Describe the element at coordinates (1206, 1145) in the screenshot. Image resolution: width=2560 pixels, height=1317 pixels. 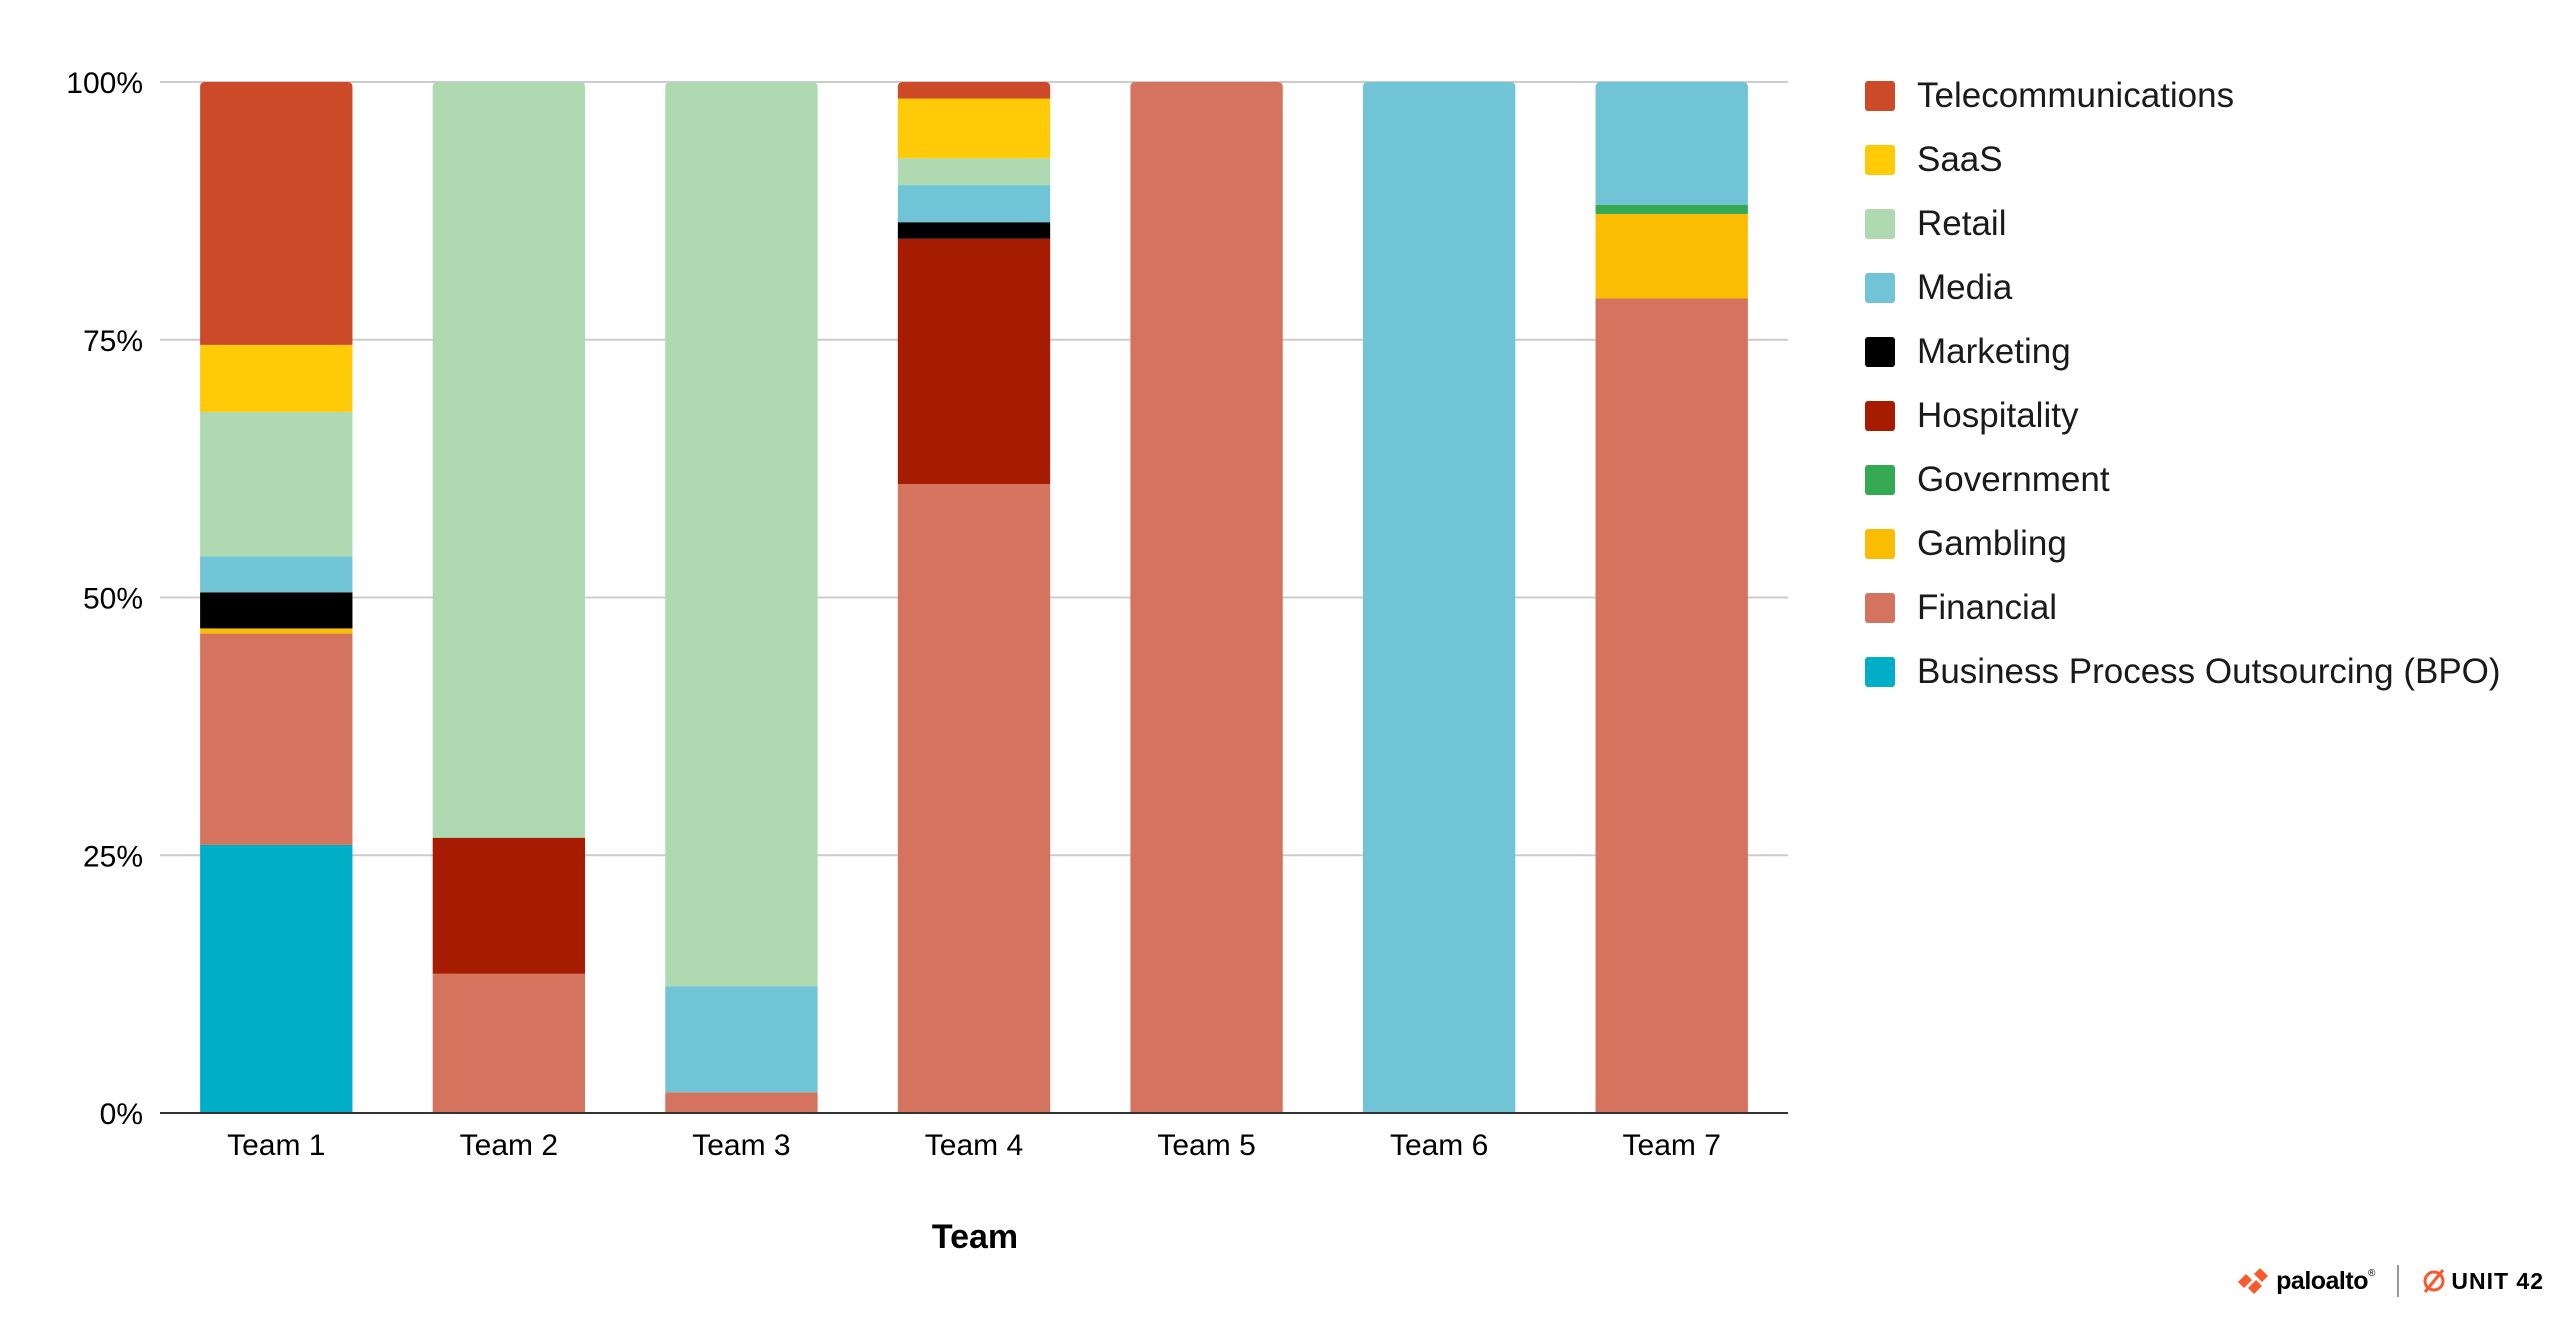
I see `x-tick-label: Team 5` at that location.